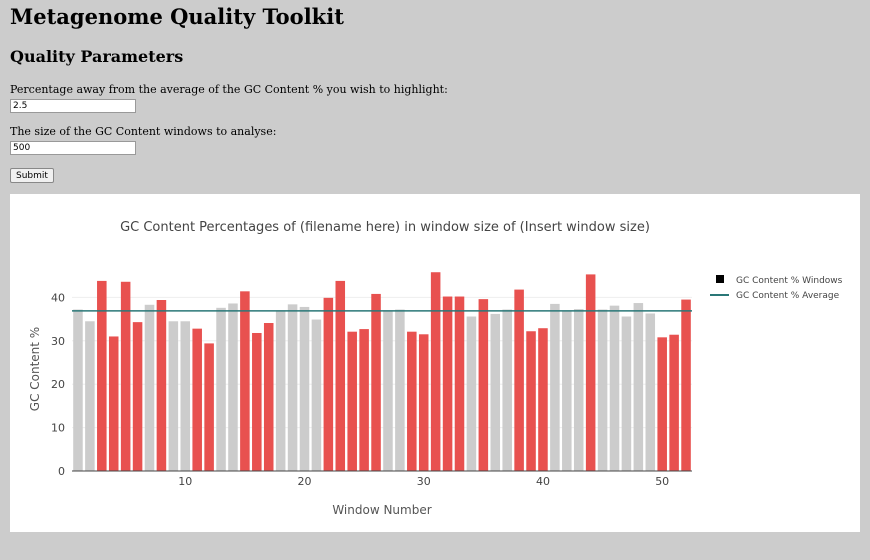  What do you see at coordinates (73, 106) in the screenshot?
I see `highlight-percentage-input` at bounding box center [73, 106].